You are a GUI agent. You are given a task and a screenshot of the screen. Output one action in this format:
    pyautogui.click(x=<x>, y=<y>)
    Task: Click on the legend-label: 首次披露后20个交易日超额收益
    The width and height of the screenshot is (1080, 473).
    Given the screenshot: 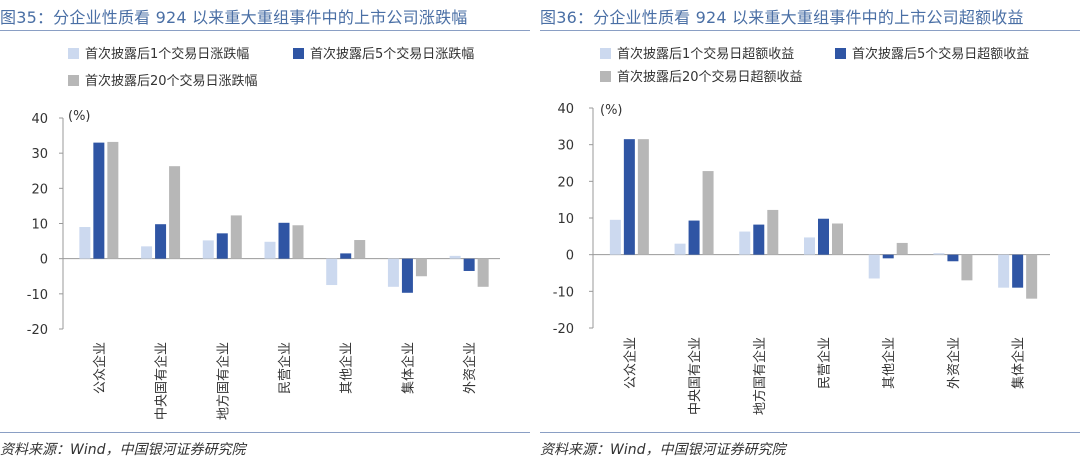 What is the action you would take?
    pyautogui.click(x=710, y=77)
    